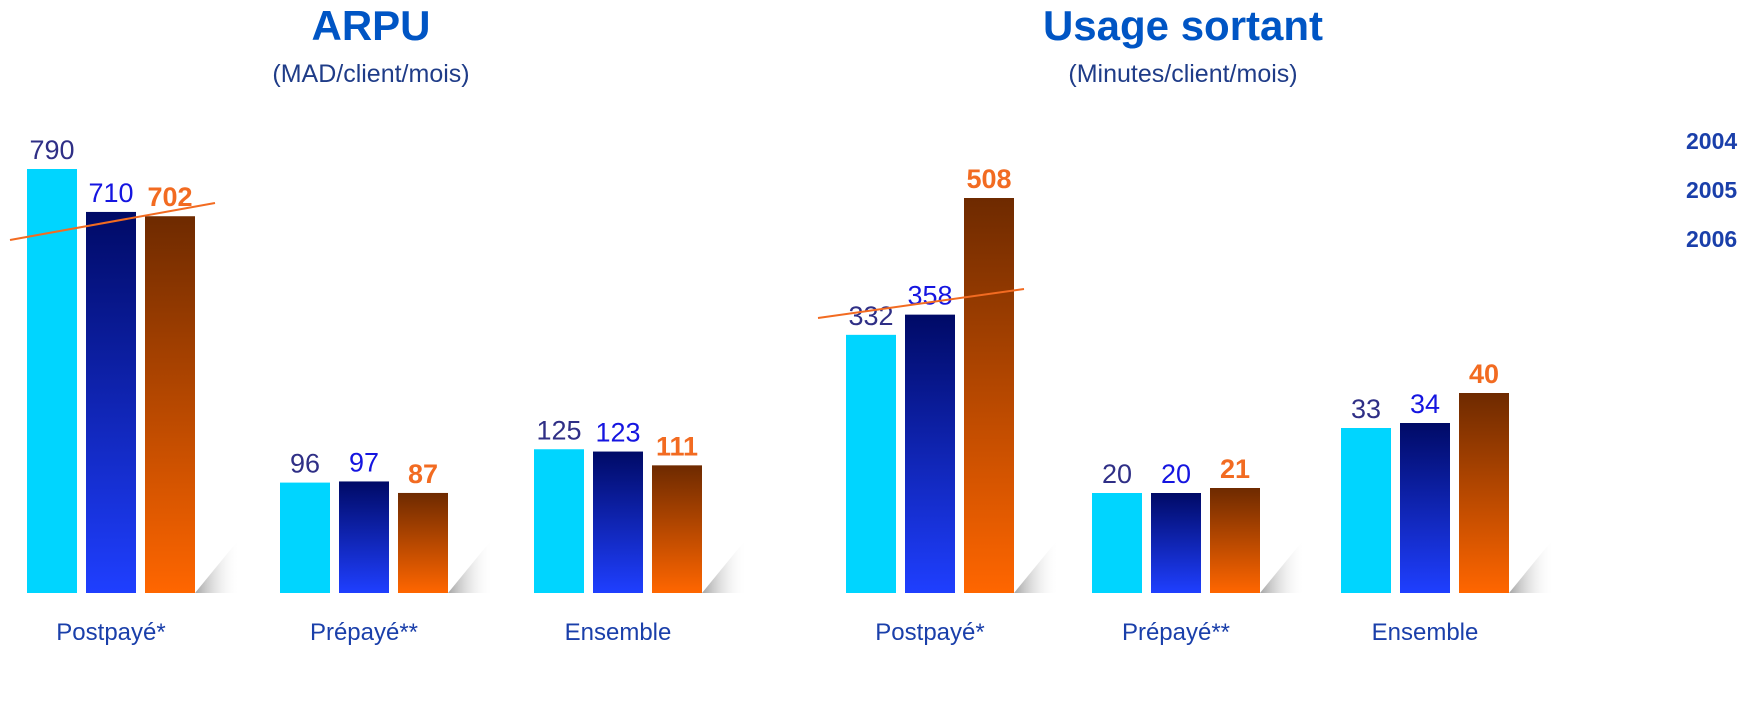 Image resolution: width=1740 pixels, height=715 pixels. What do you see at coordinates (617, 433) in the screenshot?
I see `data-label: 123` at bounding box center [617, 433].